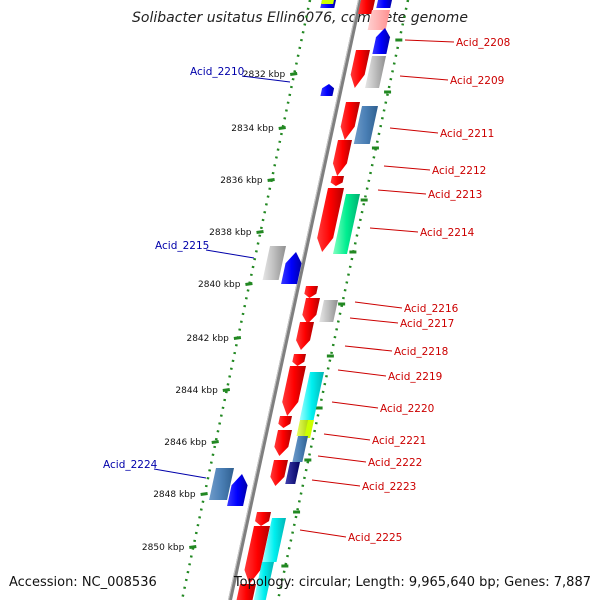 This screenshot has height=600, width=600. I want to click on gene-label-forward: Acid_2217, so click(427, 324).